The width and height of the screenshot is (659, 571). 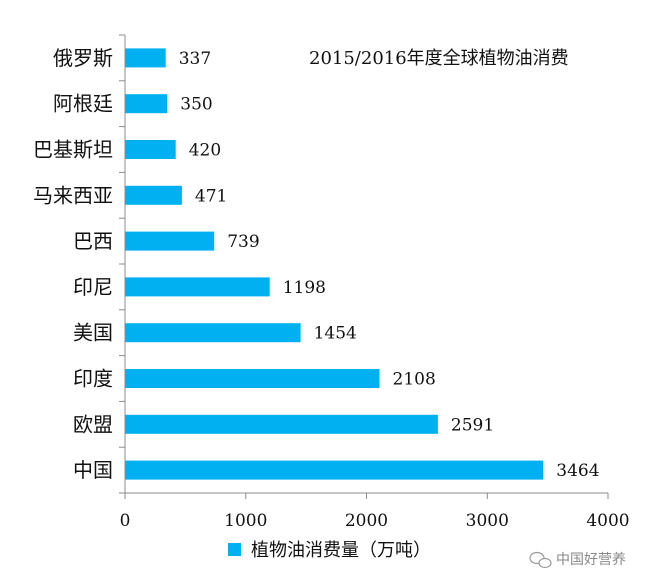 What do you see at coordinates (93, 333) in the screenshot?
I see `category-label: 美国` at bounding box center [93, 333].